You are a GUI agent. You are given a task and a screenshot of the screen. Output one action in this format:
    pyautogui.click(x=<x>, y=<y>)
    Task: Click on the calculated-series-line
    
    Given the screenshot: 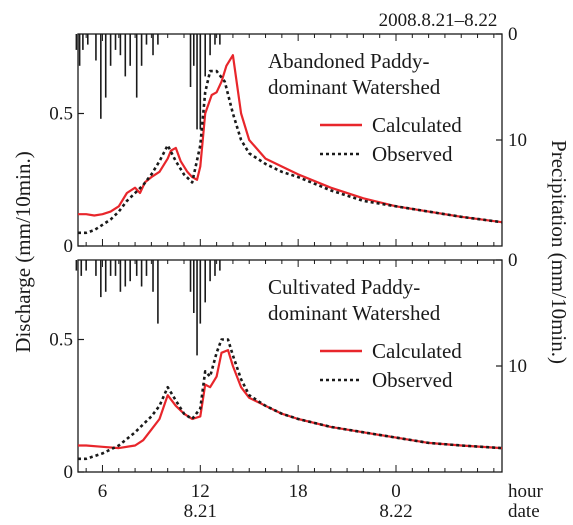 What is the action you would take?
    pyautogui.click(x=290, y=399)
    